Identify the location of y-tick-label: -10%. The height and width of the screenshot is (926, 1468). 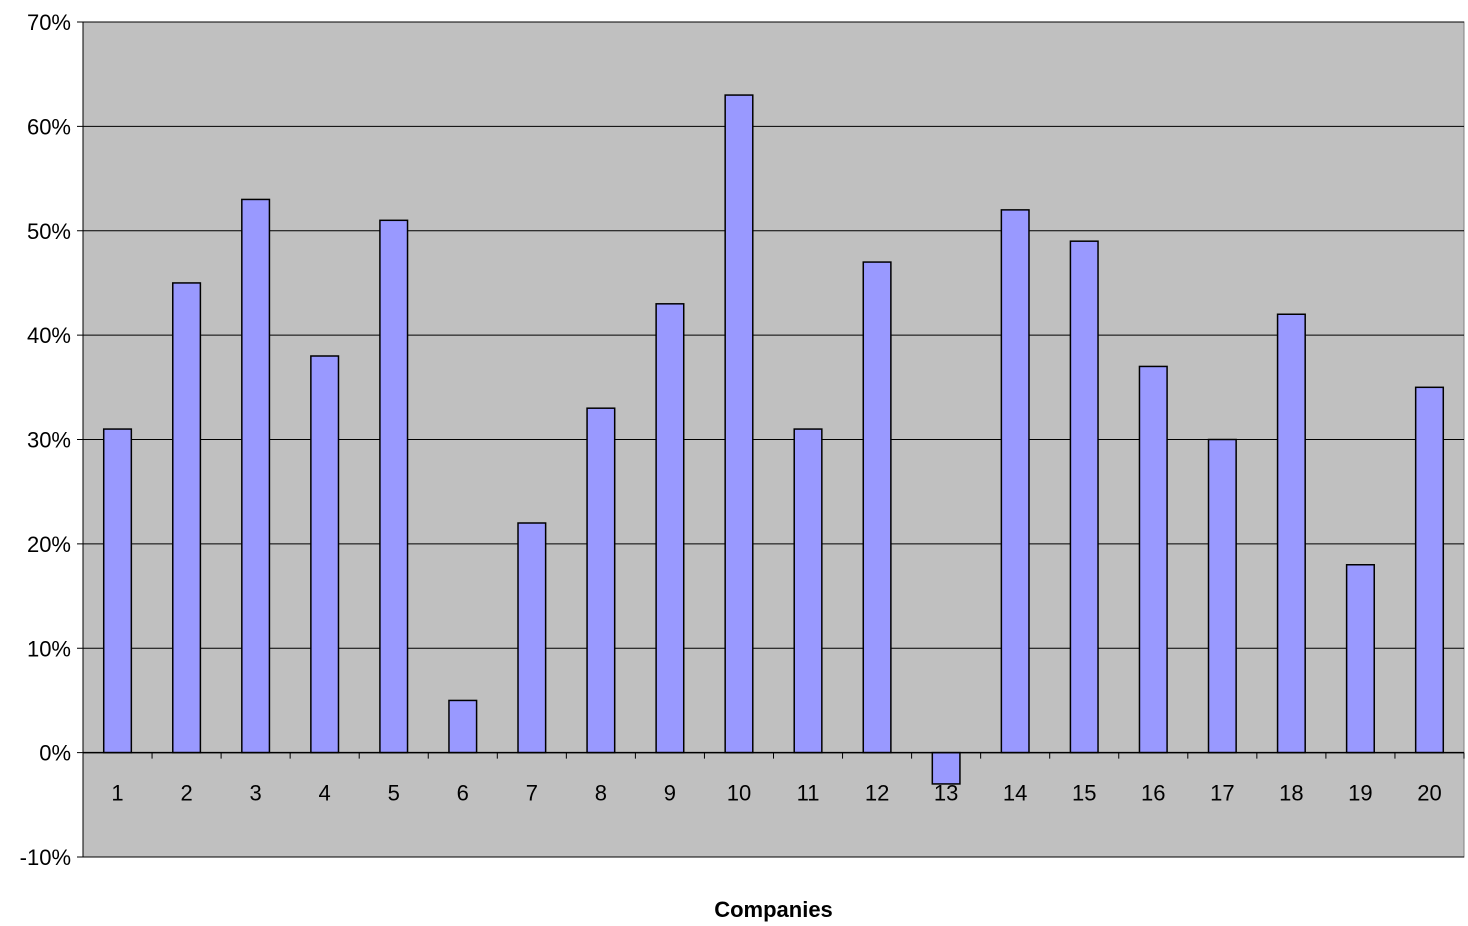
(45, 857).